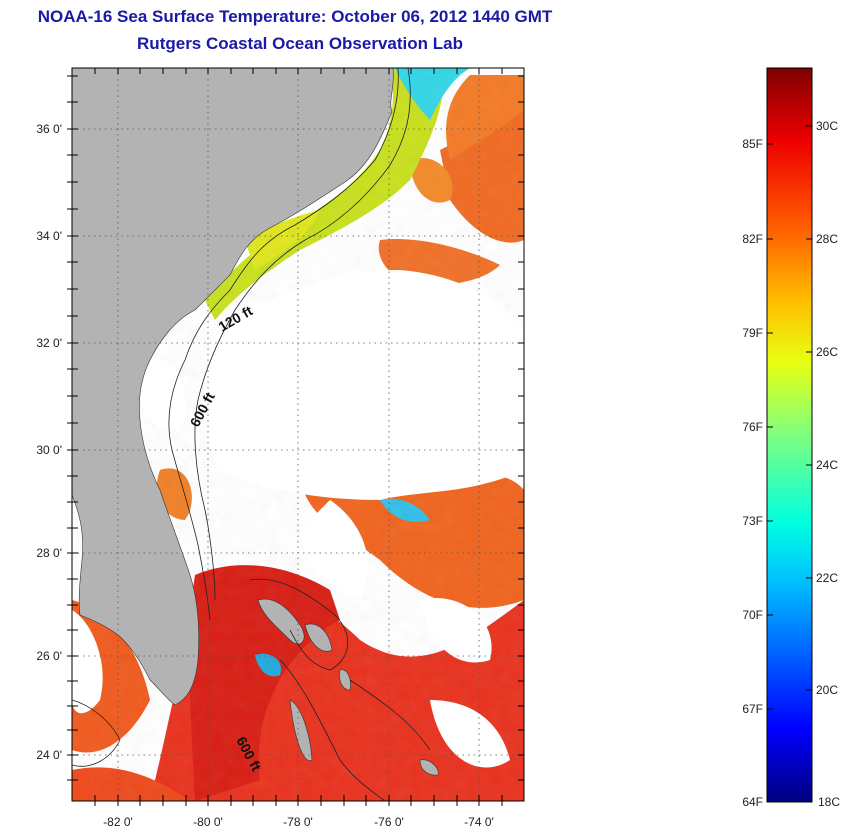 This screenshot has width=849, height=832. Describe the element at coordinates (827, 239) in the screenshot. I see `colorbar-c-label: 28C` at that location.